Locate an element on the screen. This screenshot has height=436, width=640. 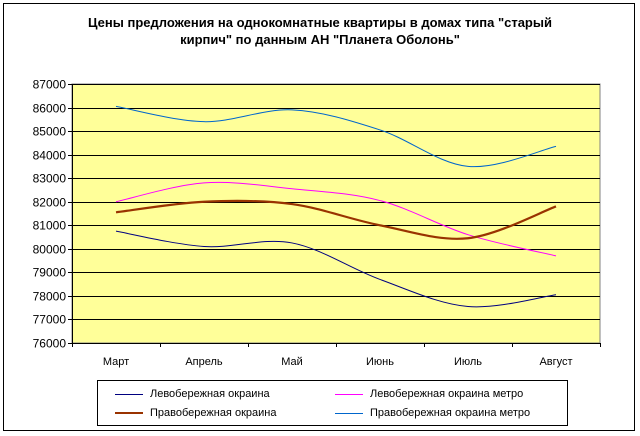
legend-label: Левобережная окраина метро is located at coordinates (447, 394).